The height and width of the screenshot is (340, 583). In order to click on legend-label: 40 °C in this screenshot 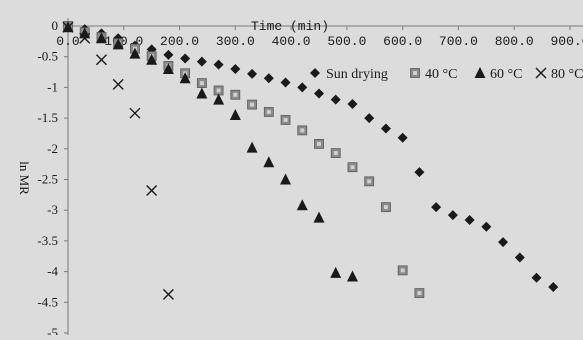, I will do `click(441, 74)`.